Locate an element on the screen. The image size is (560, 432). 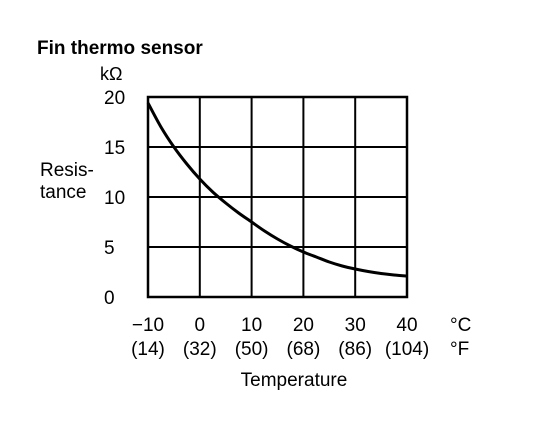
x-axis-label: Temperature is located at coordinates (294, 380).